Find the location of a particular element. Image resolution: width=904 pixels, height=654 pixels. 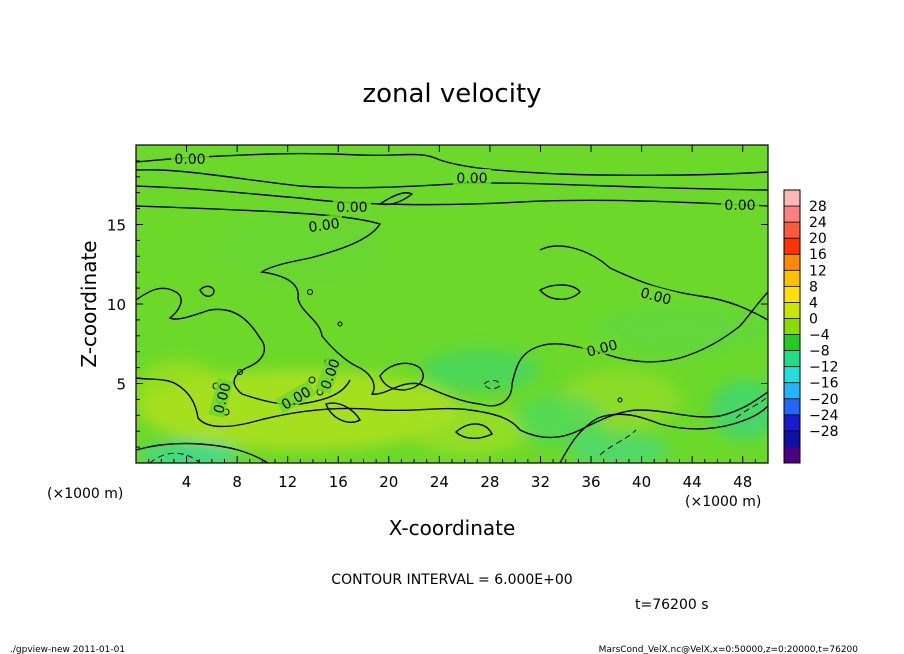

x-tick-label: 24 is located at coordinates (439, 482).